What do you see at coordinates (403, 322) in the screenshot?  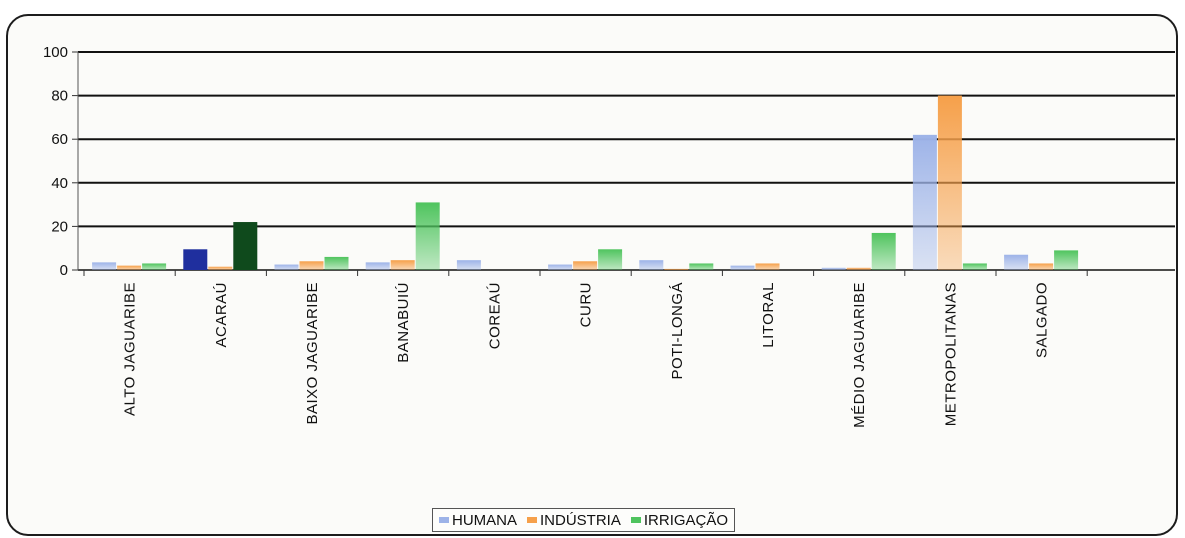 I see `x-category-label: BANABUIÚ` at bounding box center [403, 322].